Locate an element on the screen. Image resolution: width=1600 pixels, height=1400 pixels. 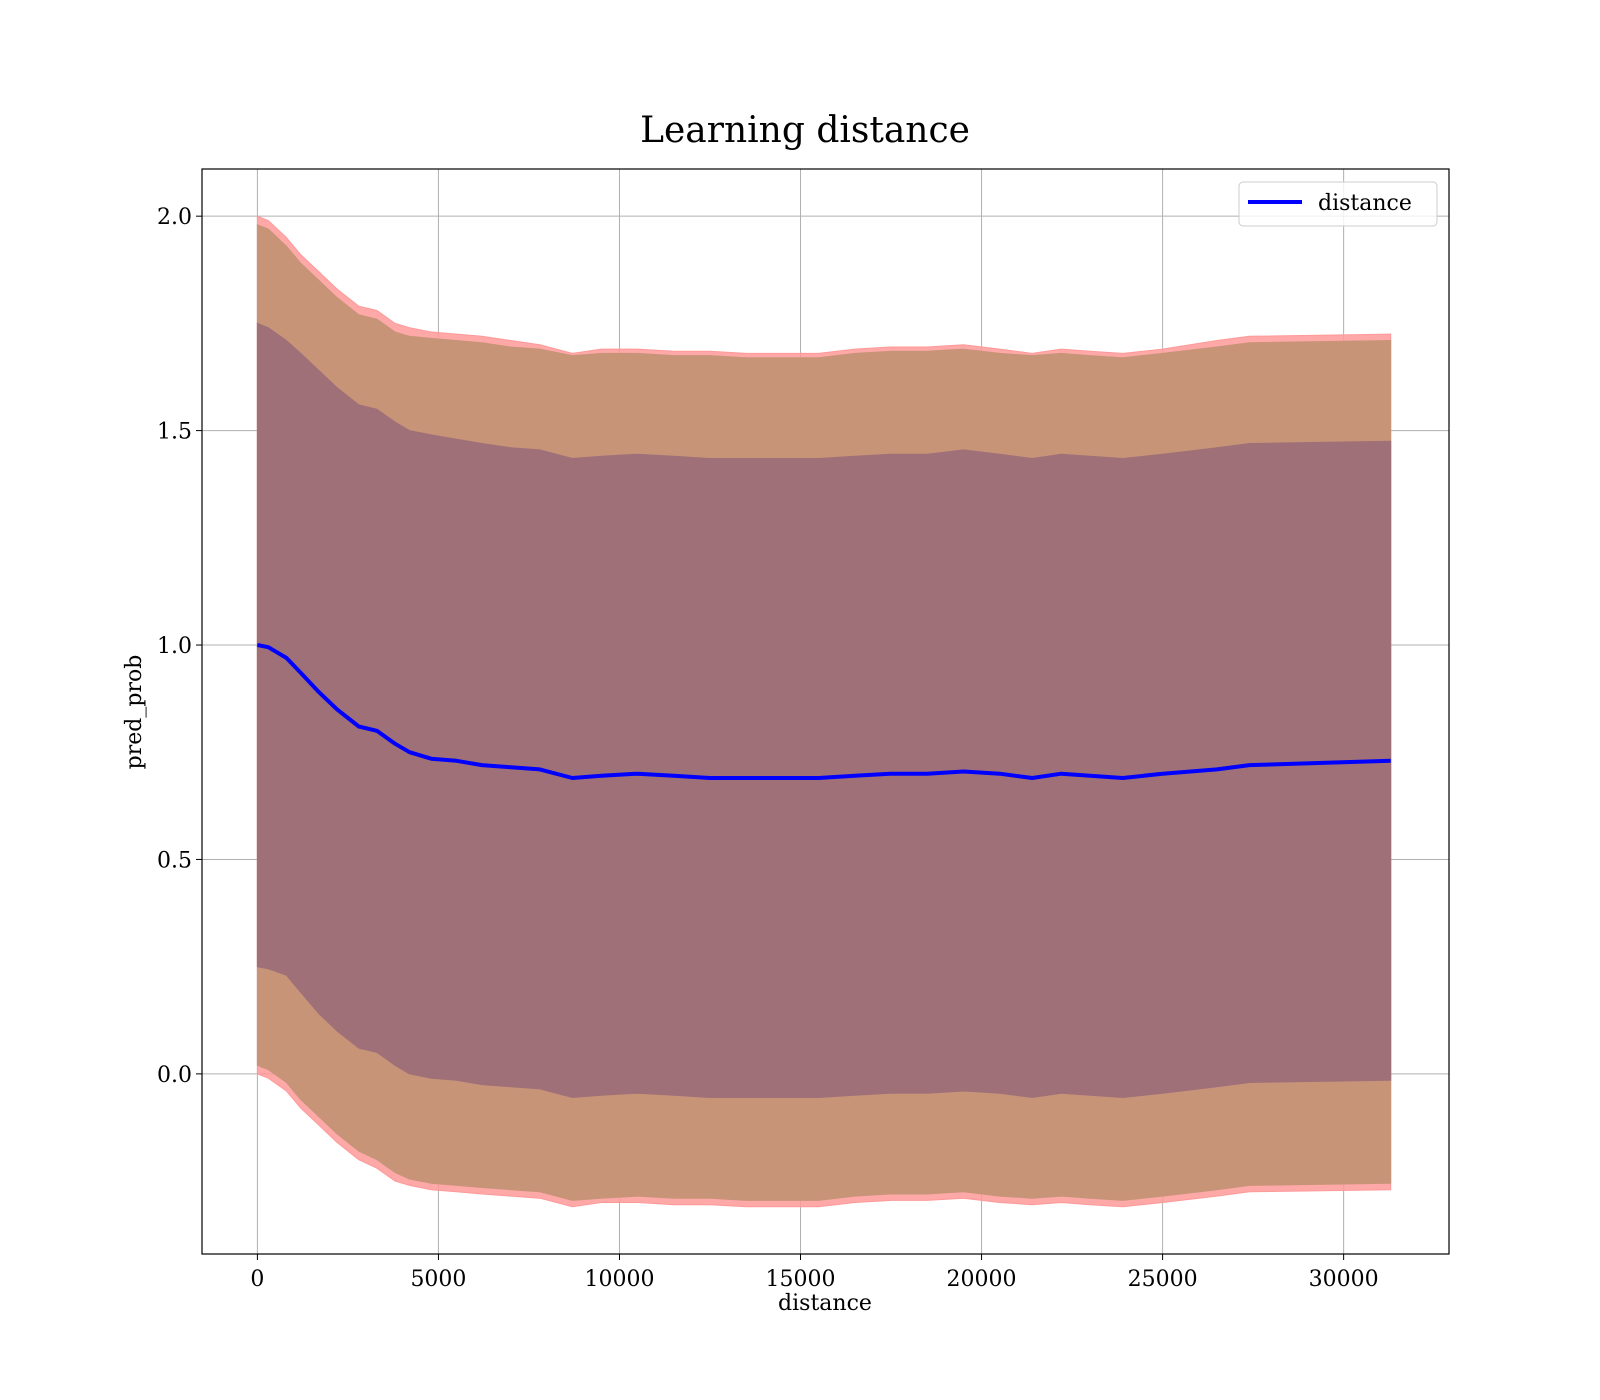
y-tick-label-3: 1.5 is located at coordinates (174, 432).